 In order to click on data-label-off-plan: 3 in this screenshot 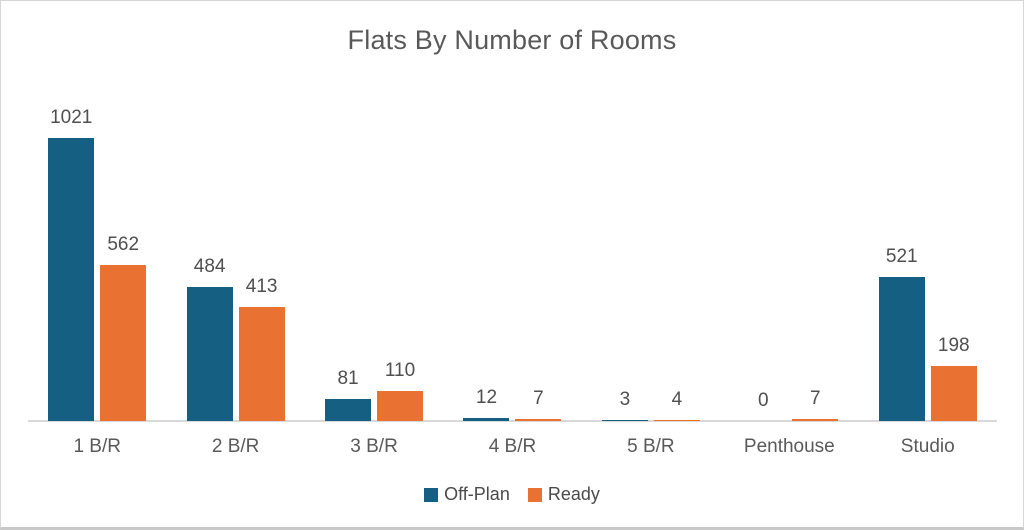, I will do `click(625, 400)`.